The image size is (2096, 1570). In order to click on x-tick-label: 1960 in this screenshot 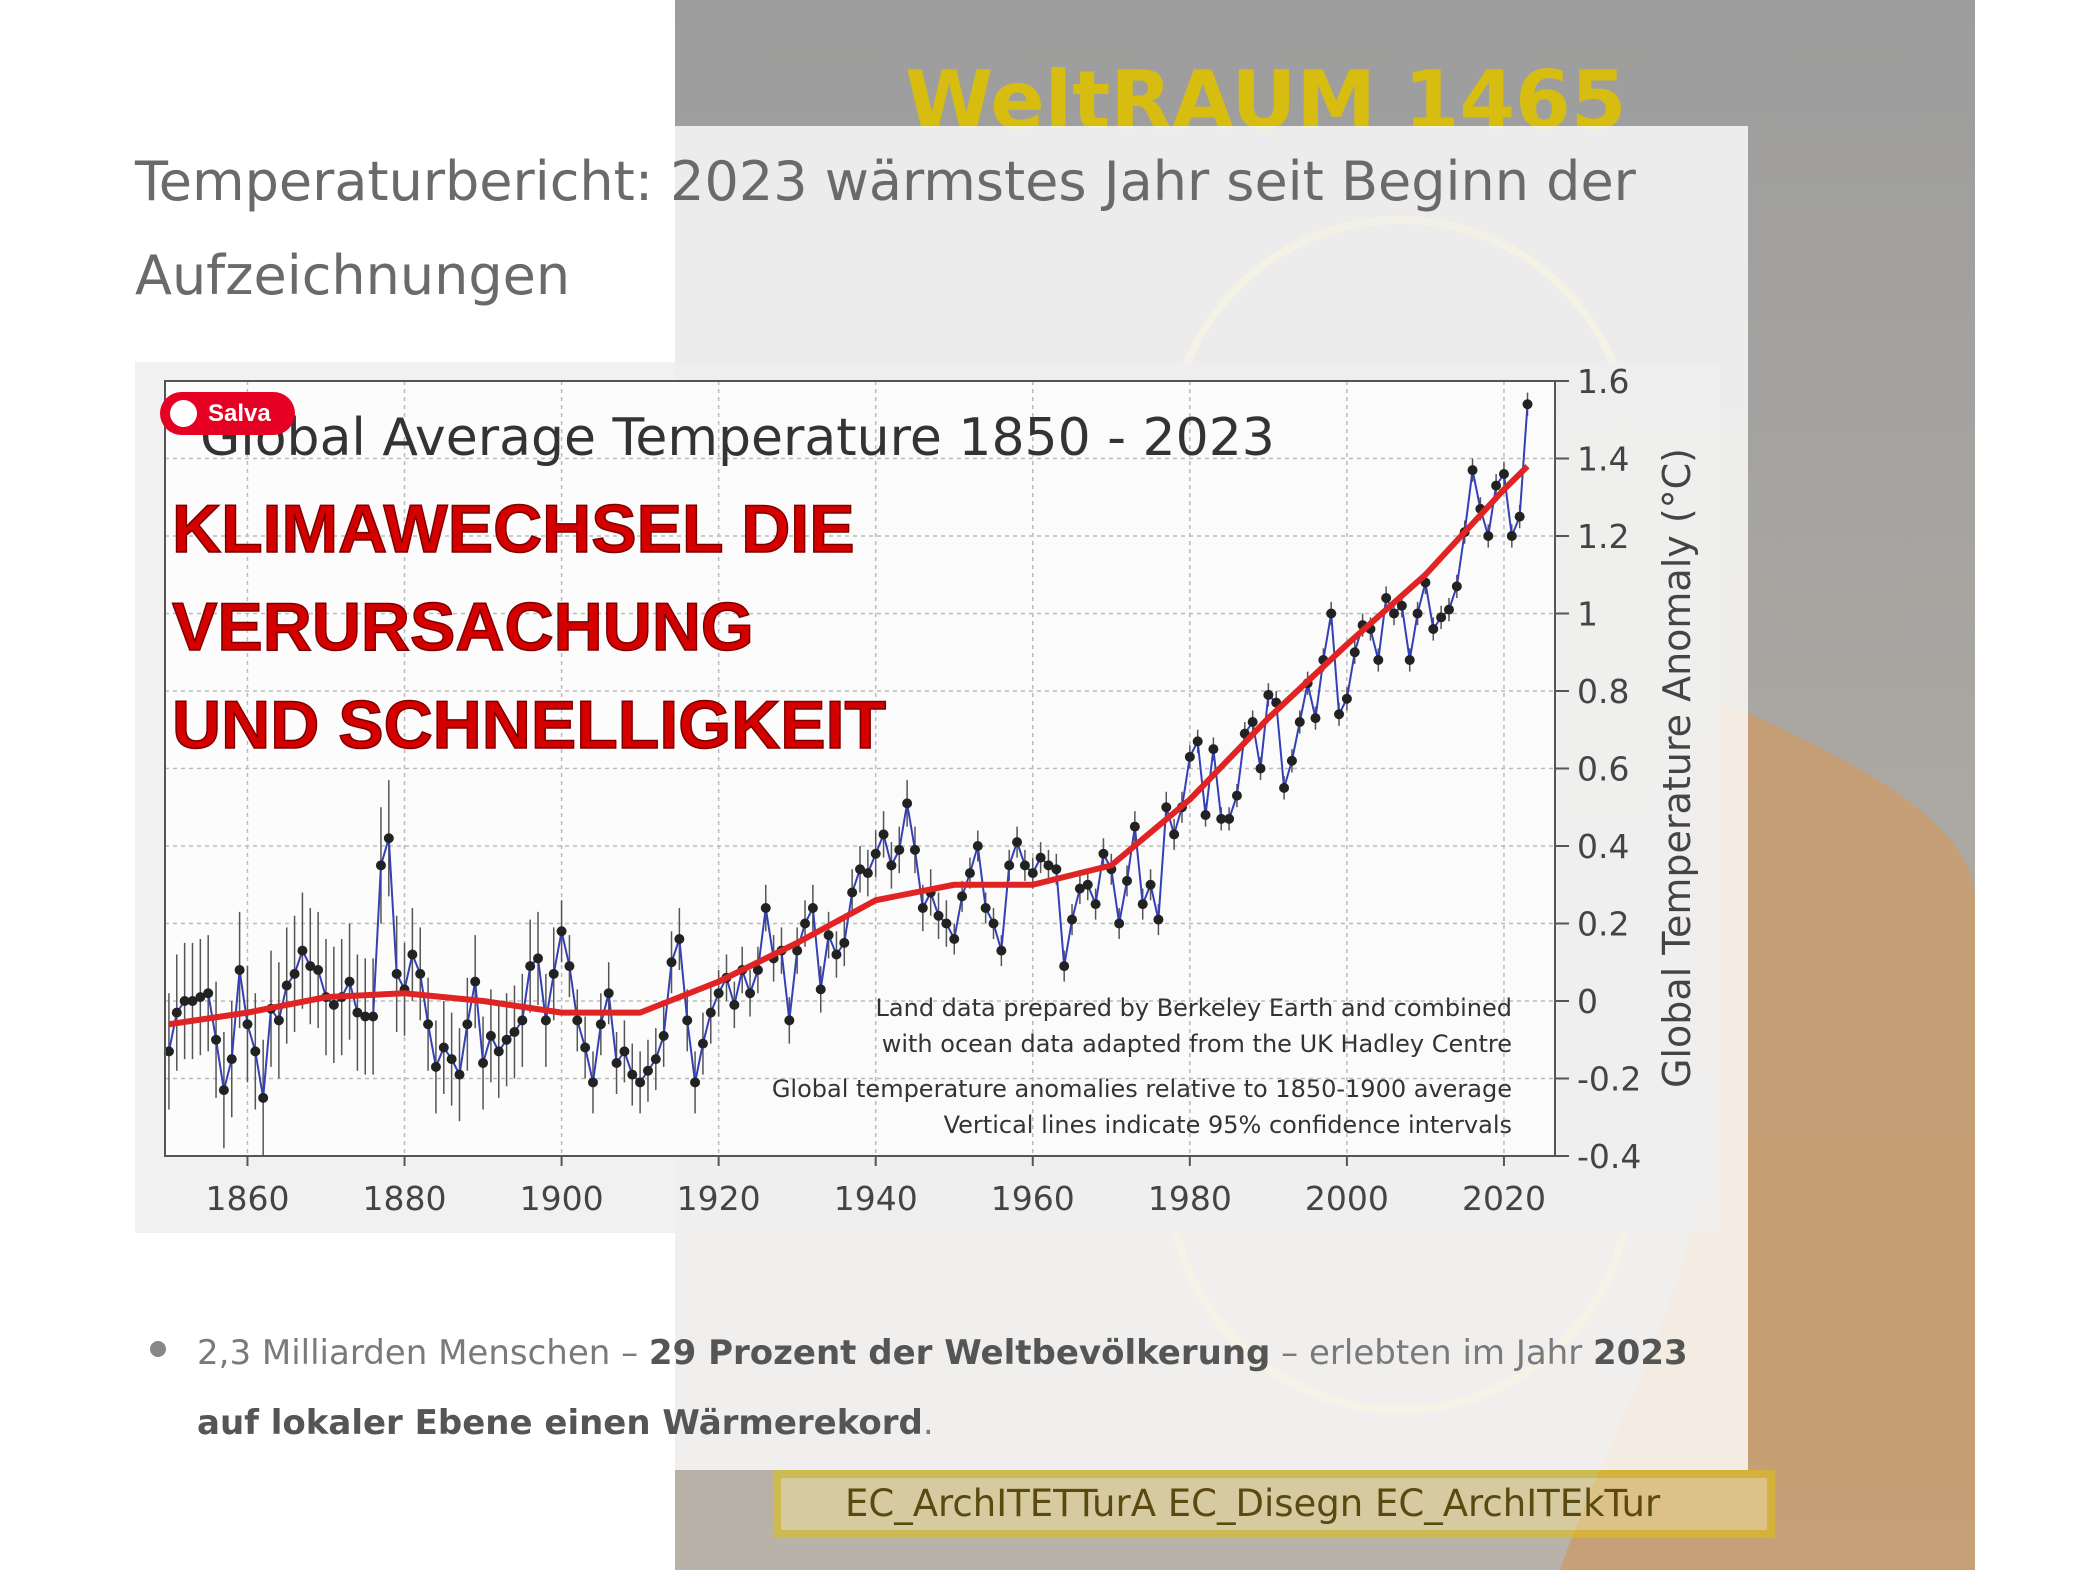, I will do `click(1033, 1198)`.